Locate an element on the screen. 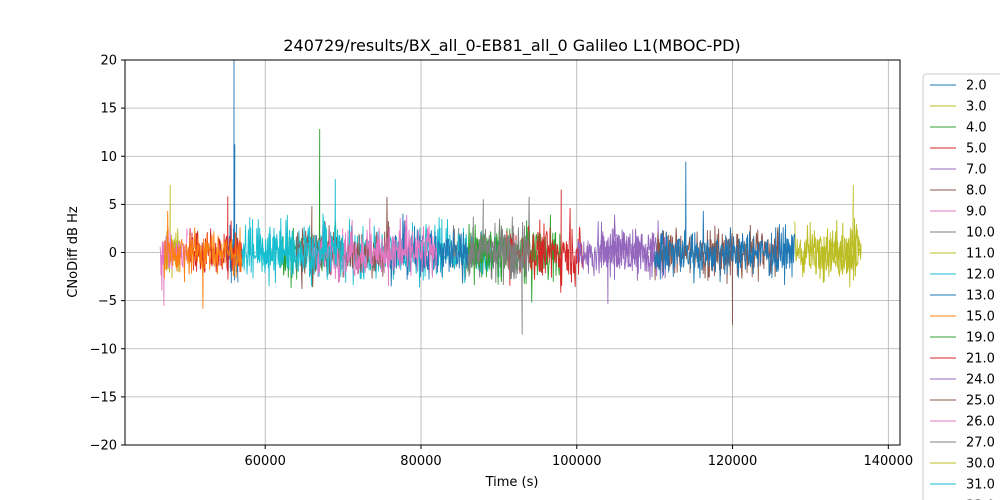 The width and height of the screenshot is (1000, 500). legend-label: 5.0 is located at coordinates (976, 149).